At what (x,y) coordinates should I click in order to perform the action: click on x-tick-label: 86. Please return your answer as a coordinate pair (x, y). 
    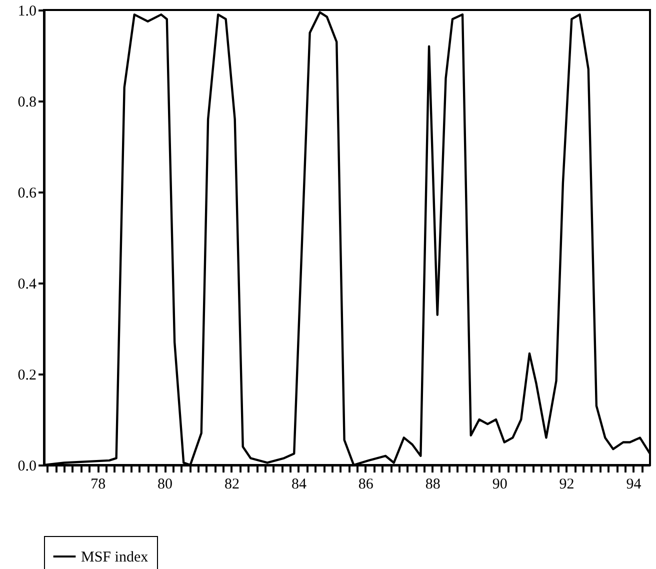
    Looking at the image, I should click on (366, 484).